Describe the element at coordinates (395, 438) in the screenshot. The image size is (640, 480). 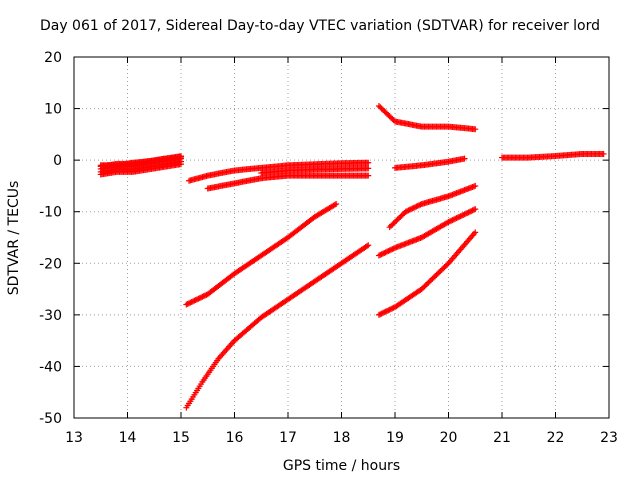
I see `x-tick-label: 19` at that location.